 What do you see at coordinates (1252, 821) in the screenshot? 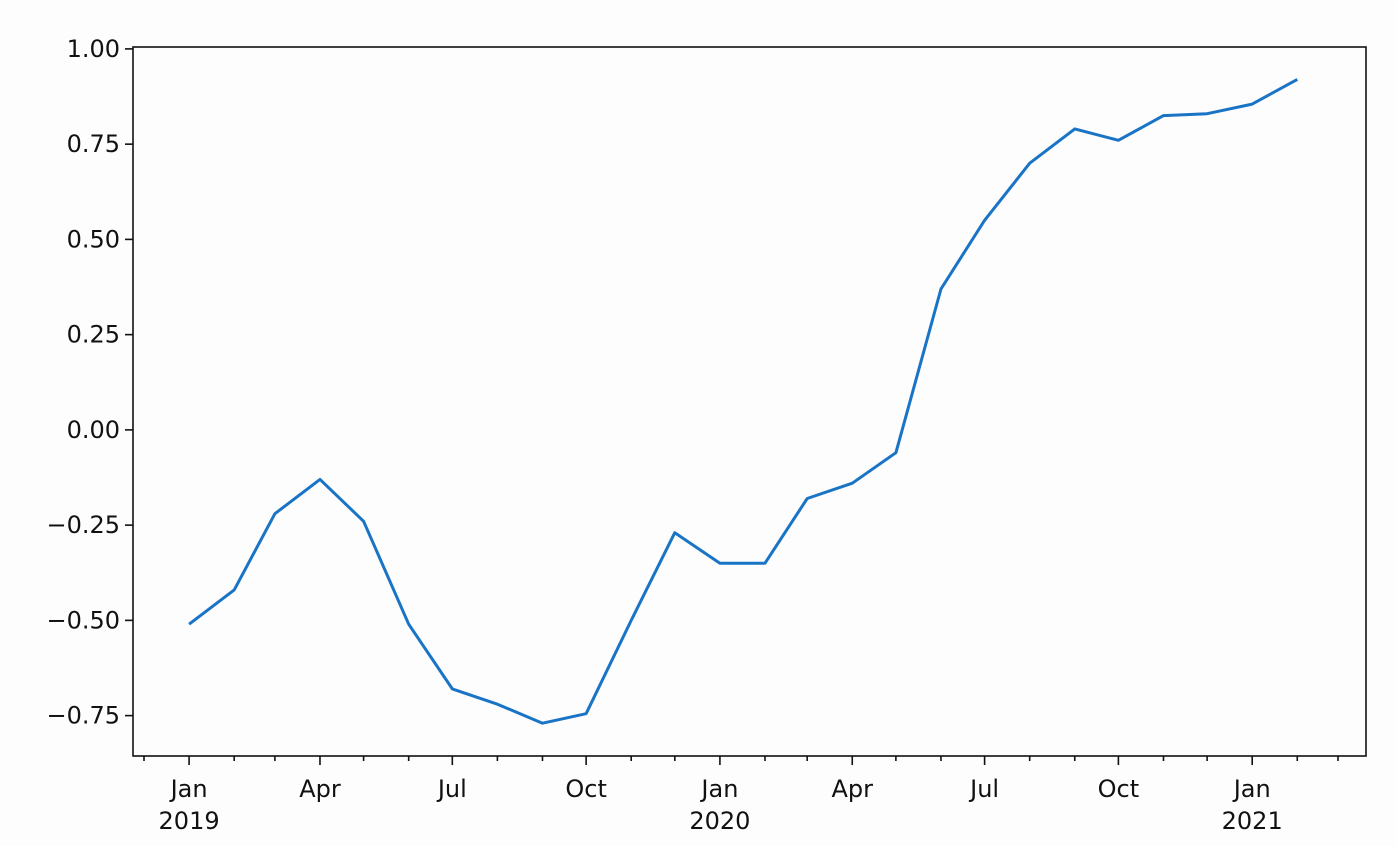
I see `x-tick-year: 2021` at bounding box center [1252, 821].